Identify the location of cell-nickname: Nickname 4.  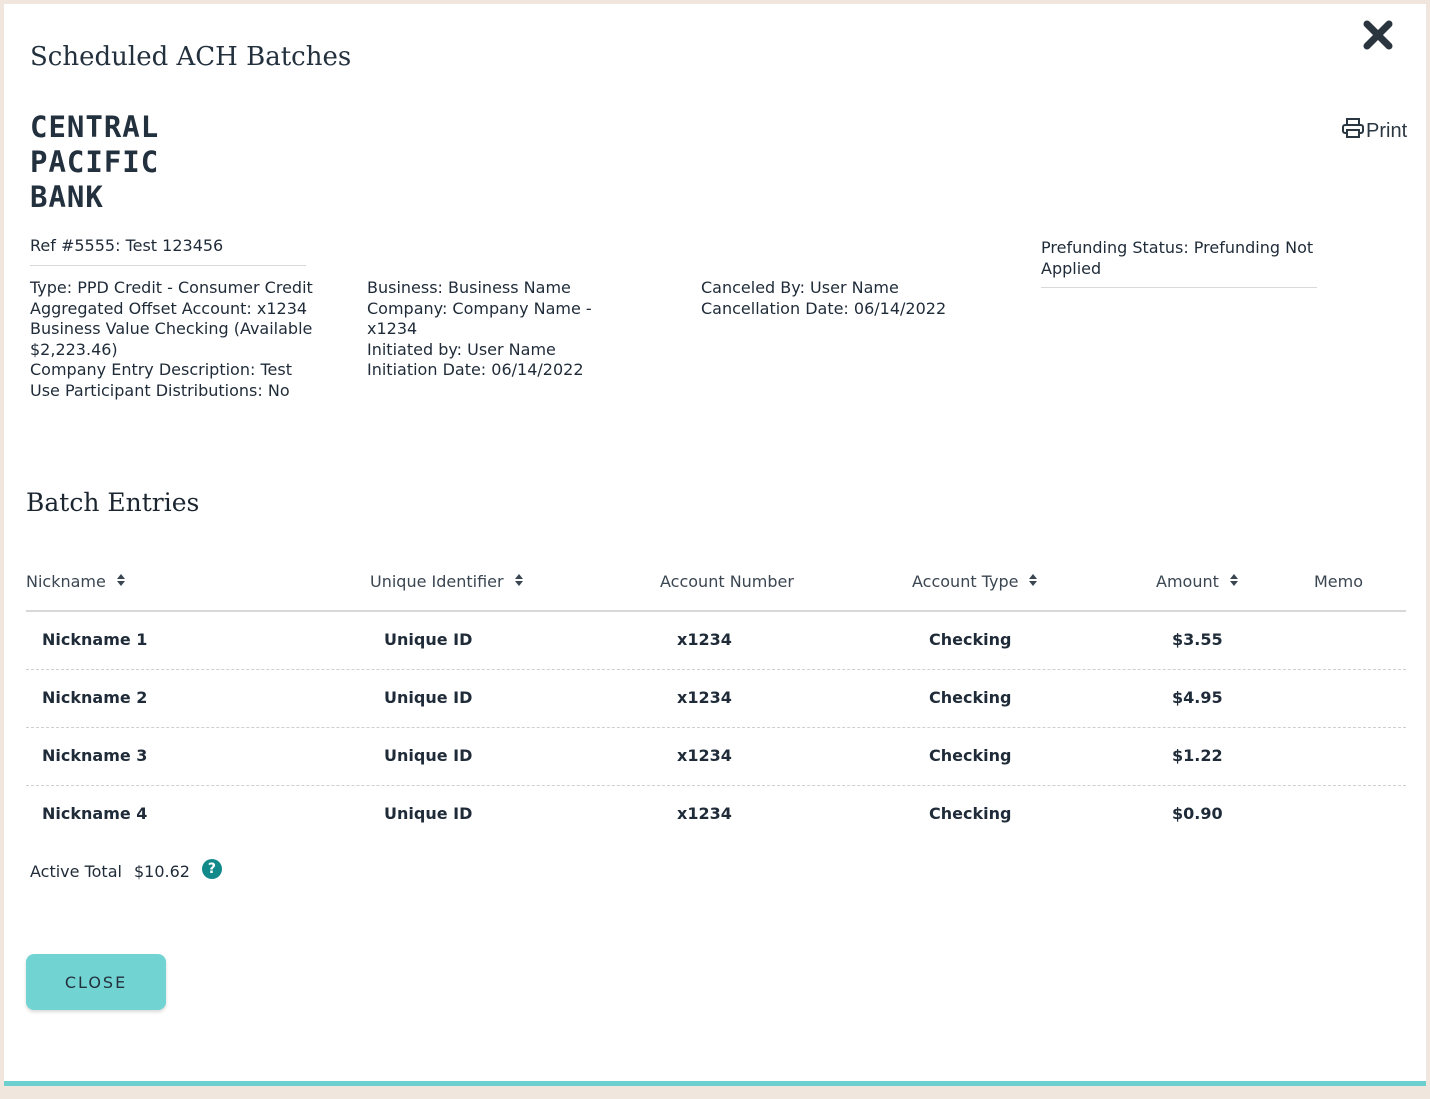
(95, 813).